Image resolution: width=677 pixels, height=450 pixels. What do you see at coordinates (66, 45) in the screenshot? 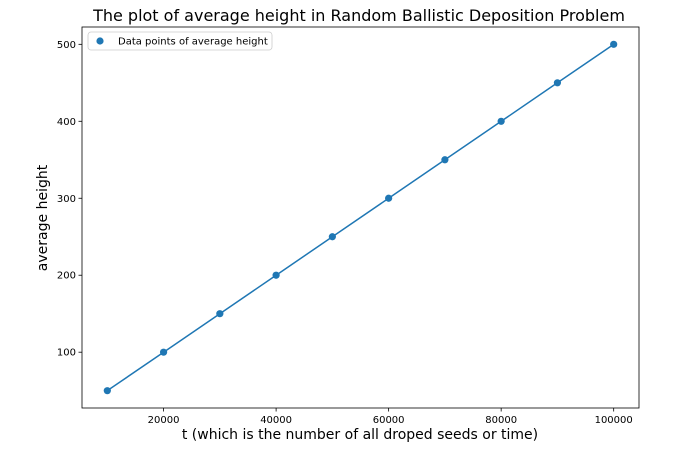
I see `y-tick-label: 500` at bounding box center [66, 45].